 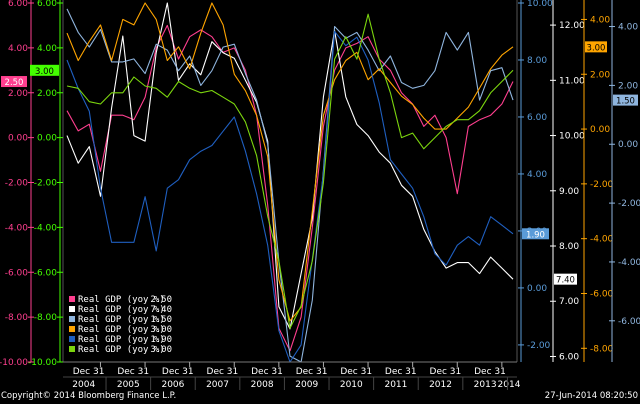 I want to click on axis-tick-label-a2: -8.00, so click(x=46, y=318).